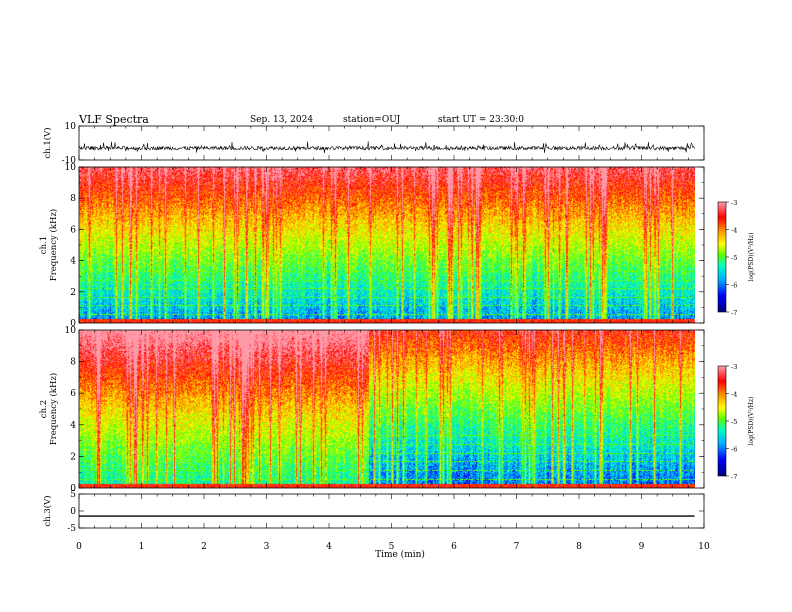  What do you see at coordinates (79, 547) in the screenshot?
I see `x-tick-label: 0` at bounding box center [79, 547].